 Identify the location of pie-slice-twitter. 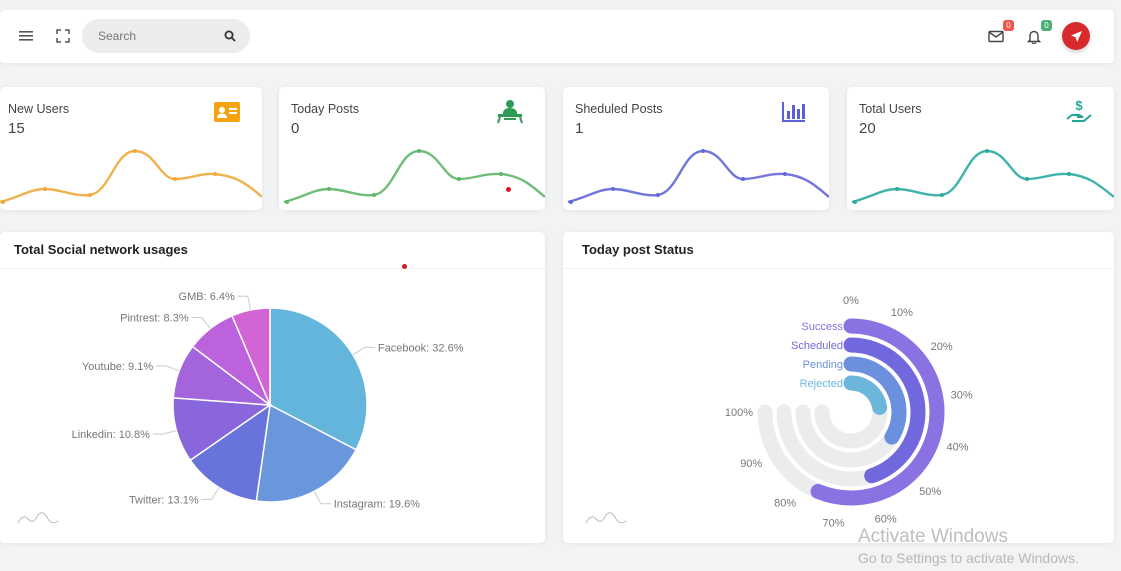
(230, 452).